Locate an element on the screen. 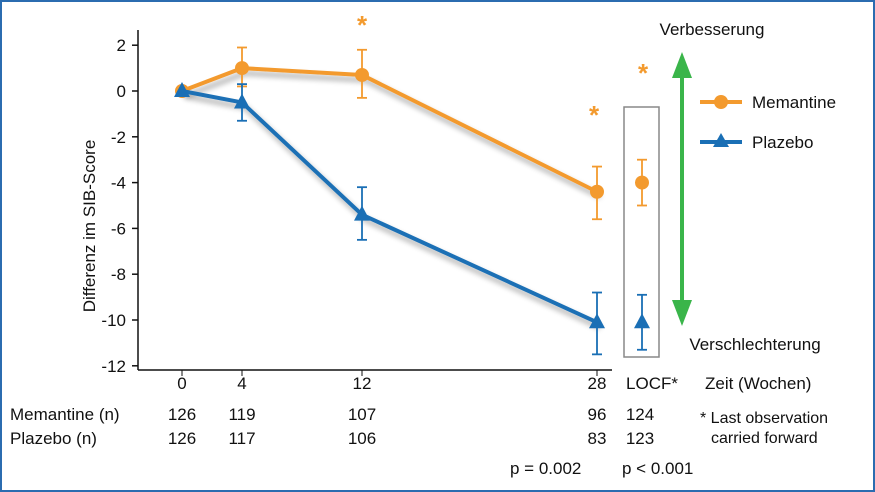 The width and height of the screenshot is (875, 492). y-ticks: 2 0 -2 -4 -6 -8 -10 -12 is located at coordinates (119, 206).